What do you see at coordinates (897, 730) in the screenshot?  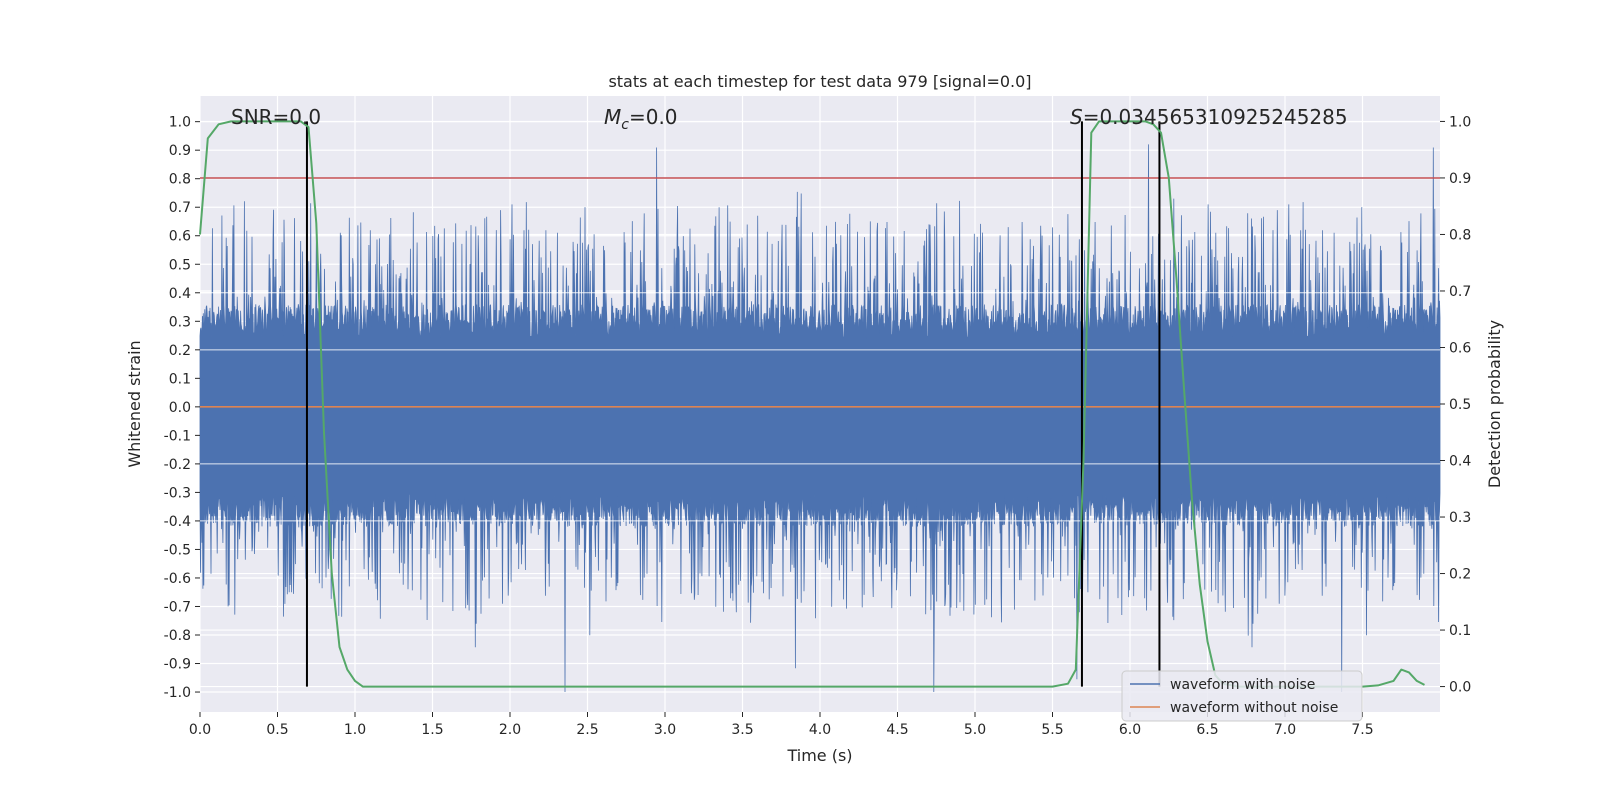 I see `x-tick-label: 4.5` at bounding box center [897, 730].